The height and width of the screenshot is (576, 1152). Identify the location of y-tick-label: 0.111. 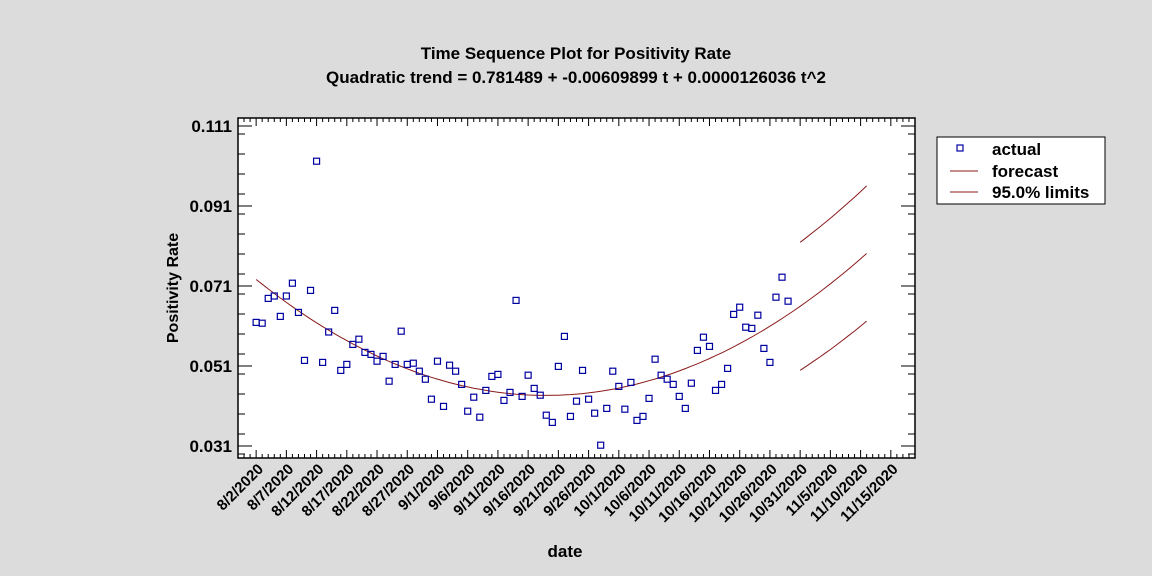
(211, 126).